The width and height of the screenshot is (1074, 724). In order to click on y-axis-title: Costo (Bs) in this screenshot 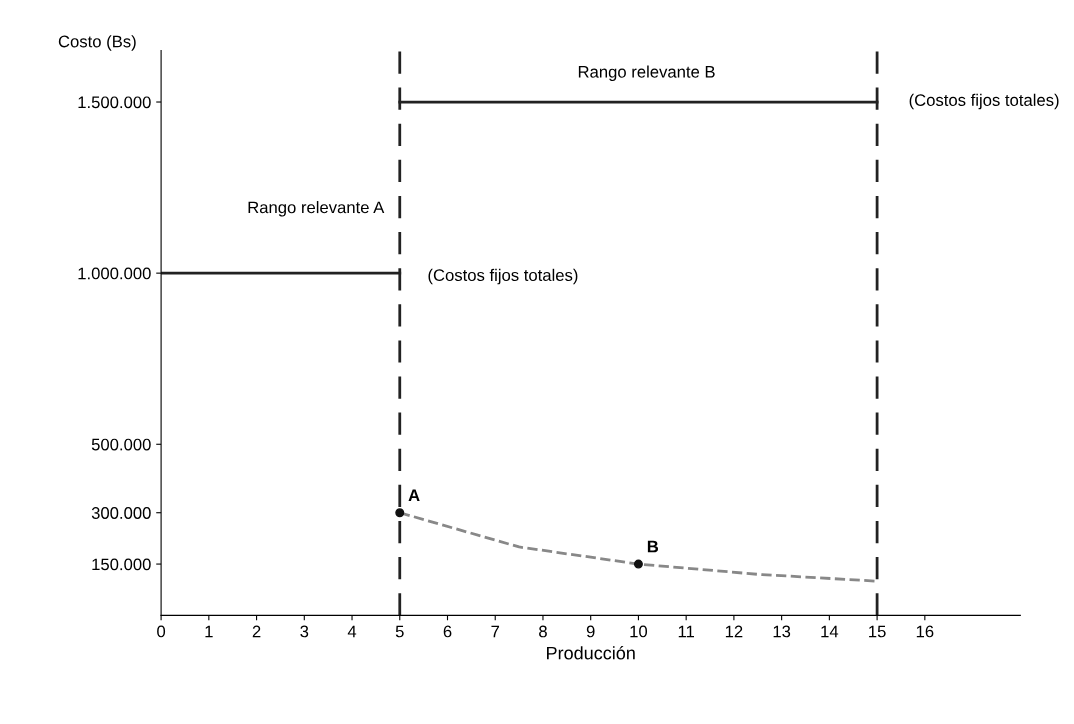, I will do `click(97, 43)`.